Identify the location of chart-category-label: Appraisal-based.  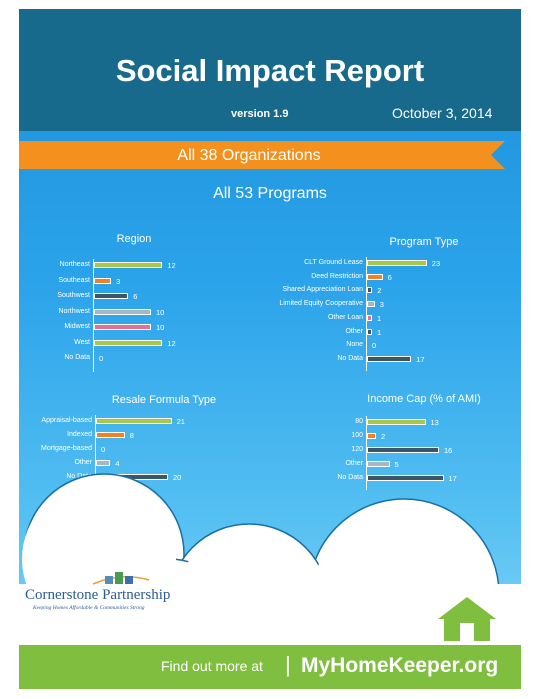
(66, 420).